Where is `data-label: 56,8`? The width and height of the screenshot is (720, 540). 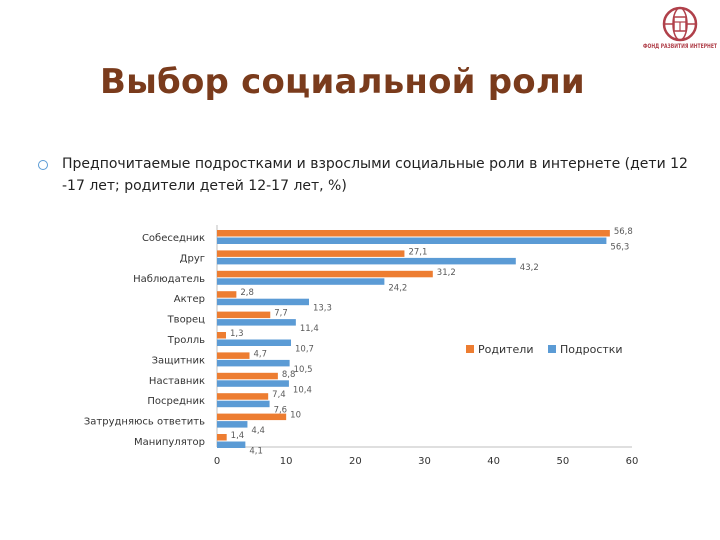 data-label: 56,8 is located at coordinates (623, 232).